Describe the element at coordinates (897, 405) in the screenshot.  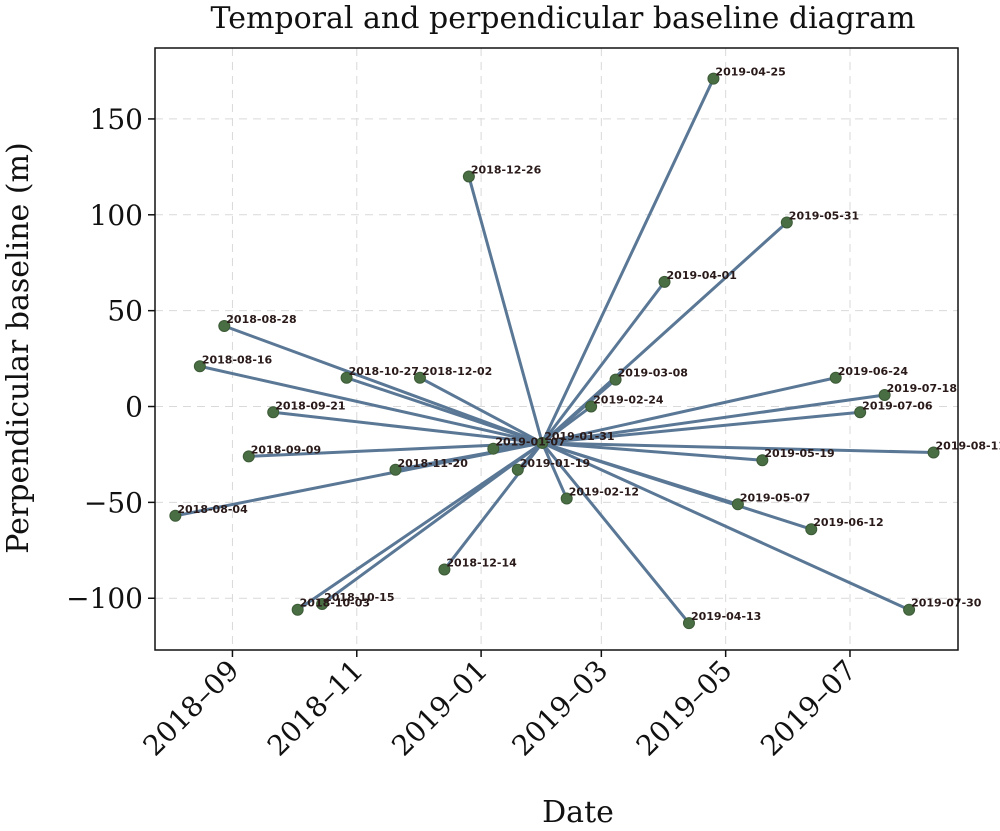
I see `acquisition-date-label: 2019-07-06` at that location.